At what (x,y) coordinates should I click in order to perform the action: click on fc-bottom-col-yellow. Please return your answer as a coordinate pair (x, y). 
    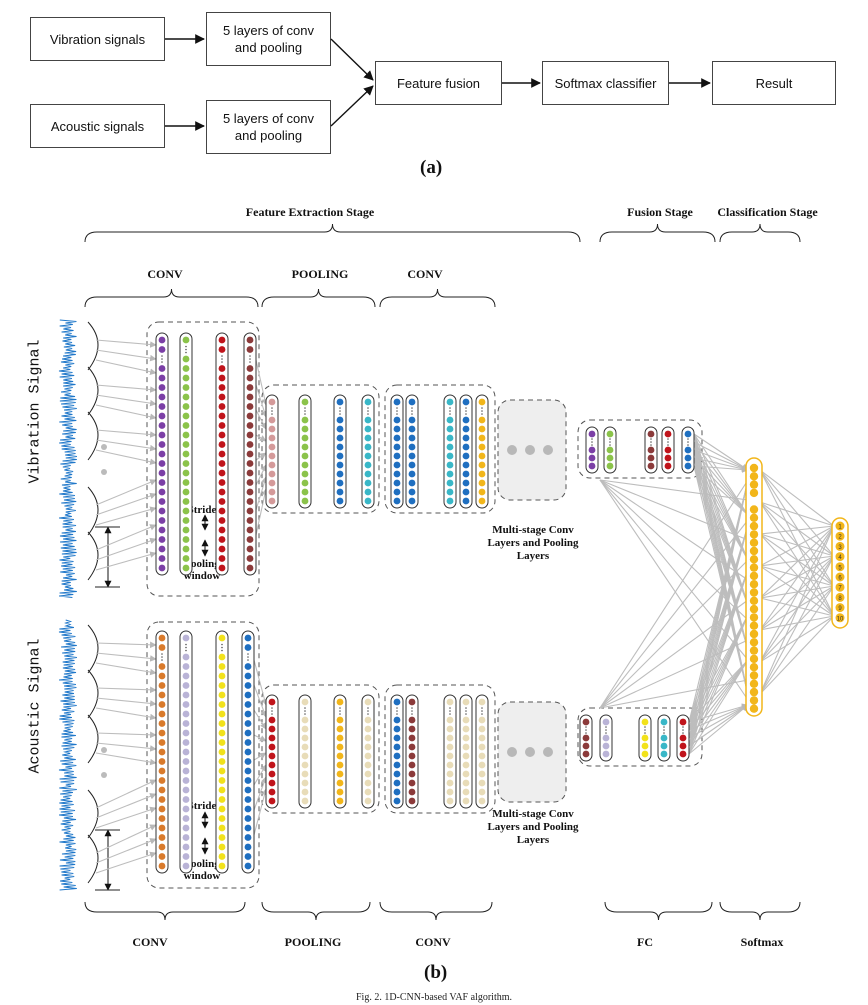
    Looking at the image, I should click on (645, 738).